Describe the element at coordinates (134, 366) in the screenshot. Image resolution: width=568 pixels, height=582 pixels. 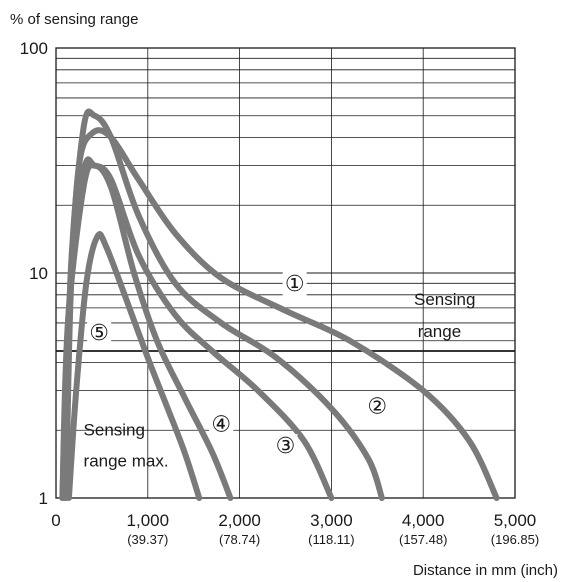
I see `series-5-line` at that location.